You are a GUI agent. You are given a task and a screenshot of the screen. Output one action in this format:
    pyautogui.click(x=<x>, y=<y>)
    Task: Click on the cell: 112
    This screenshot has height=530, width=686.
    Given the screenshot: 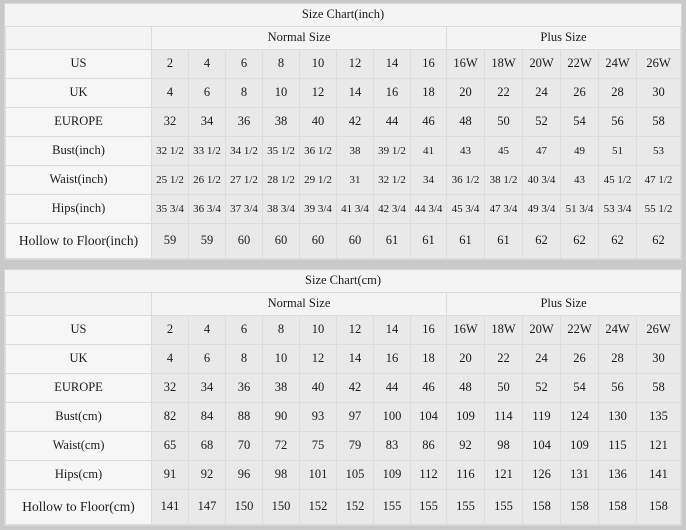 What is the action you would take?
    pyautogui.click(x=428, y=475)
    